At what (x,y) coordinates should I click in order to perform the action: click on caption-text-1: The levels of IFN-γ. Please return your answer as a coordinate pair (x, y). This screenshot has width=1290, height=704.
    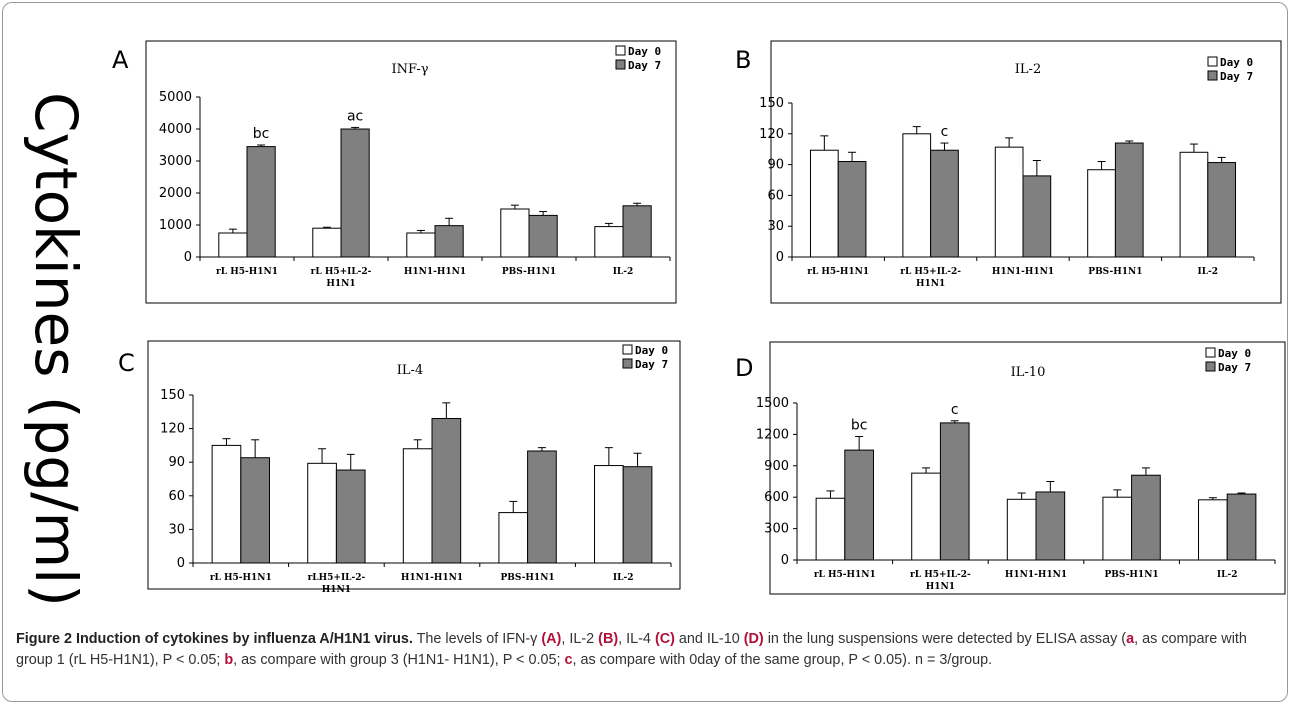
    Looking at the image, I should click on (477, 639).